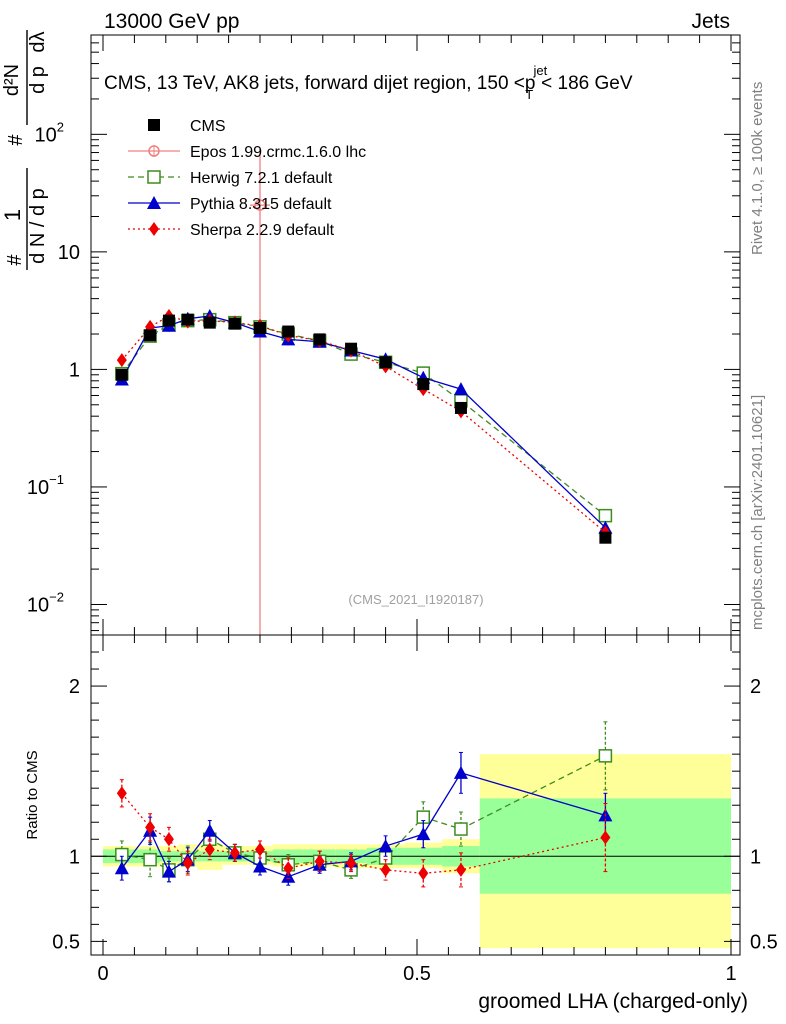 Image resolution: width=786 pixels, height=1024 pixels. What do you see at coordinates (755, 687) in the screenshot?
I see `y-tick-label-right: 2` at bounding box center [755, 687].